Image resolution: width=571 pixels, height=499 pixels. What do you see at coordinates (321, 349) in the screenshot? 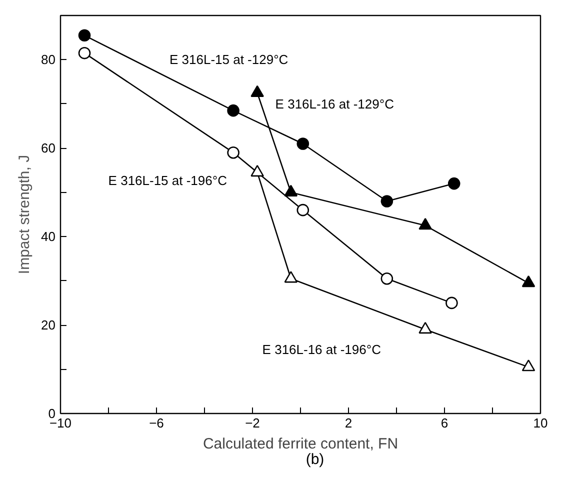
I see `text: E 316L-16 at -196°C` at bounding box center [321, 349].